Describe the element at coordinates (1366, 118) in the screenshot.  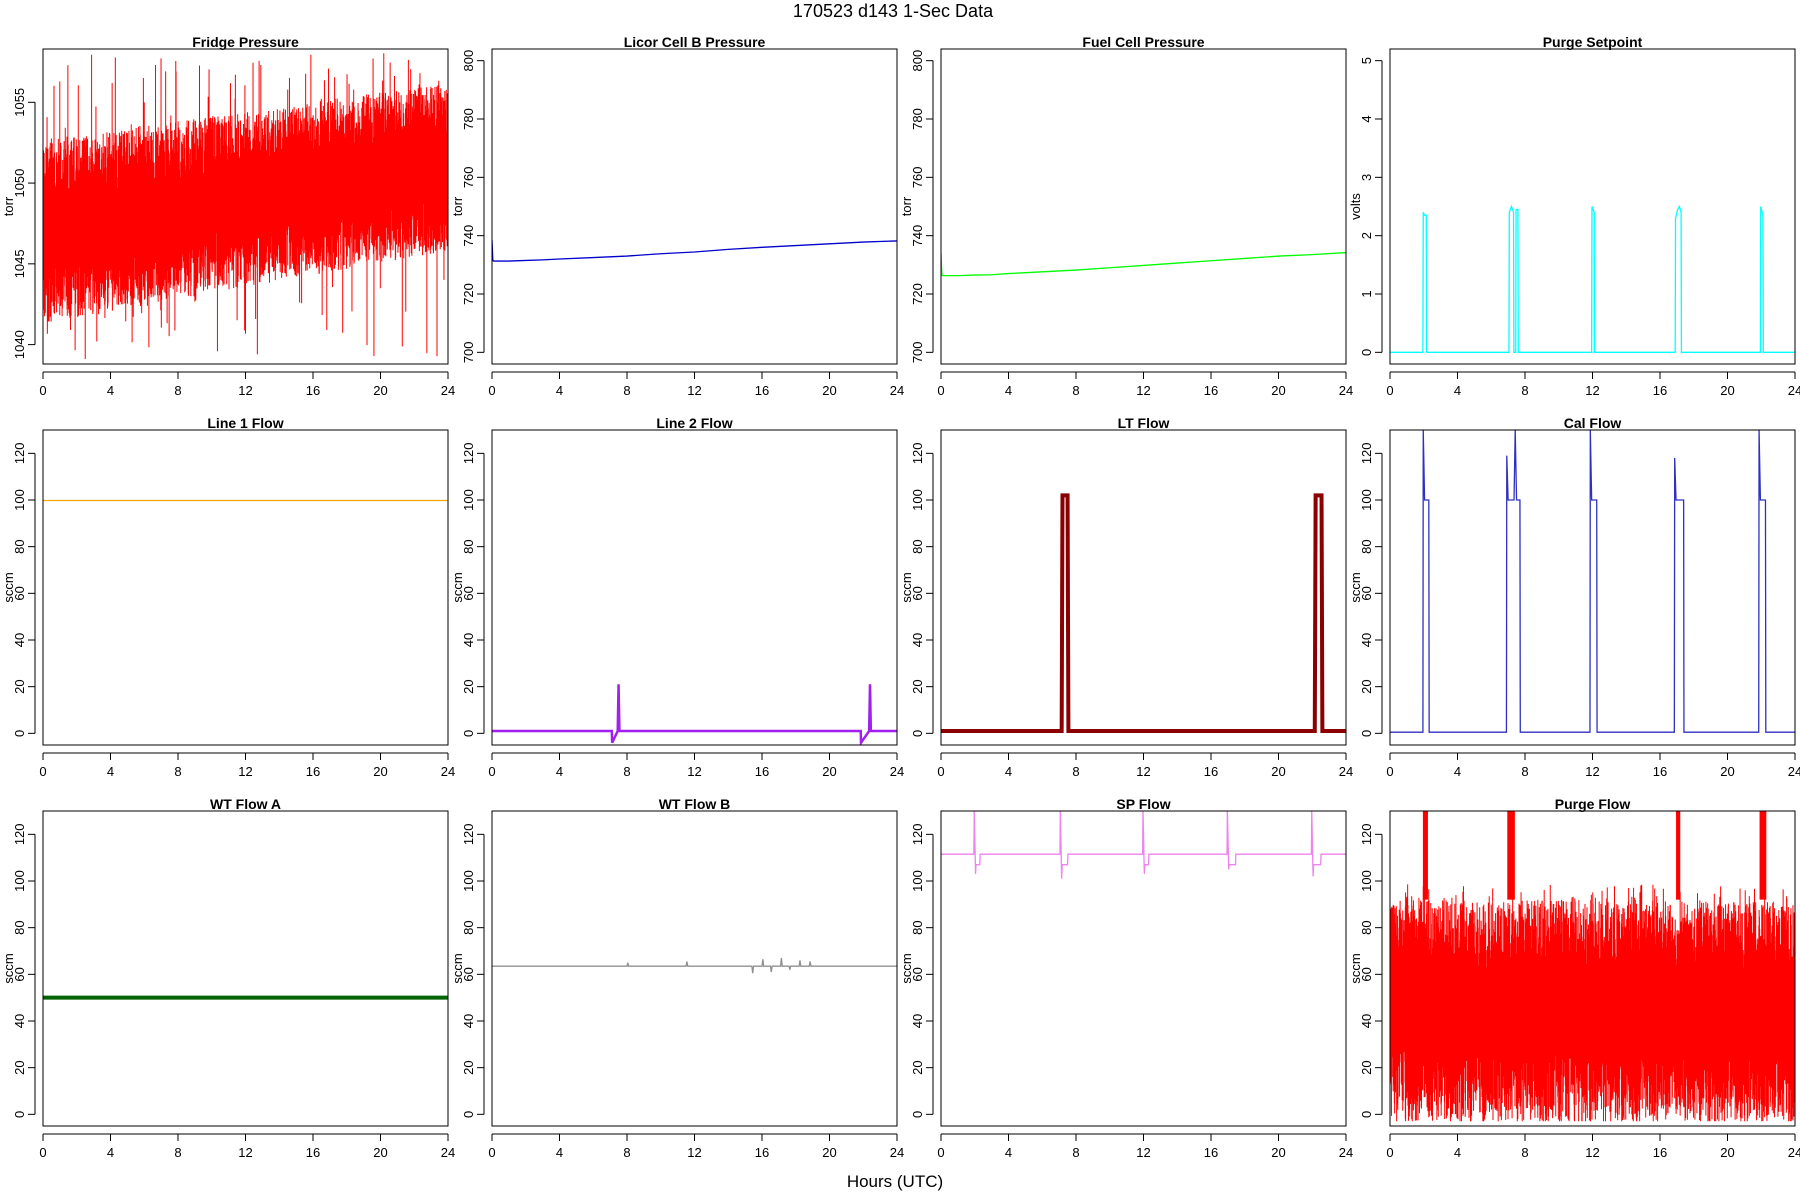
I see `y-tick-label: 4` at that location.